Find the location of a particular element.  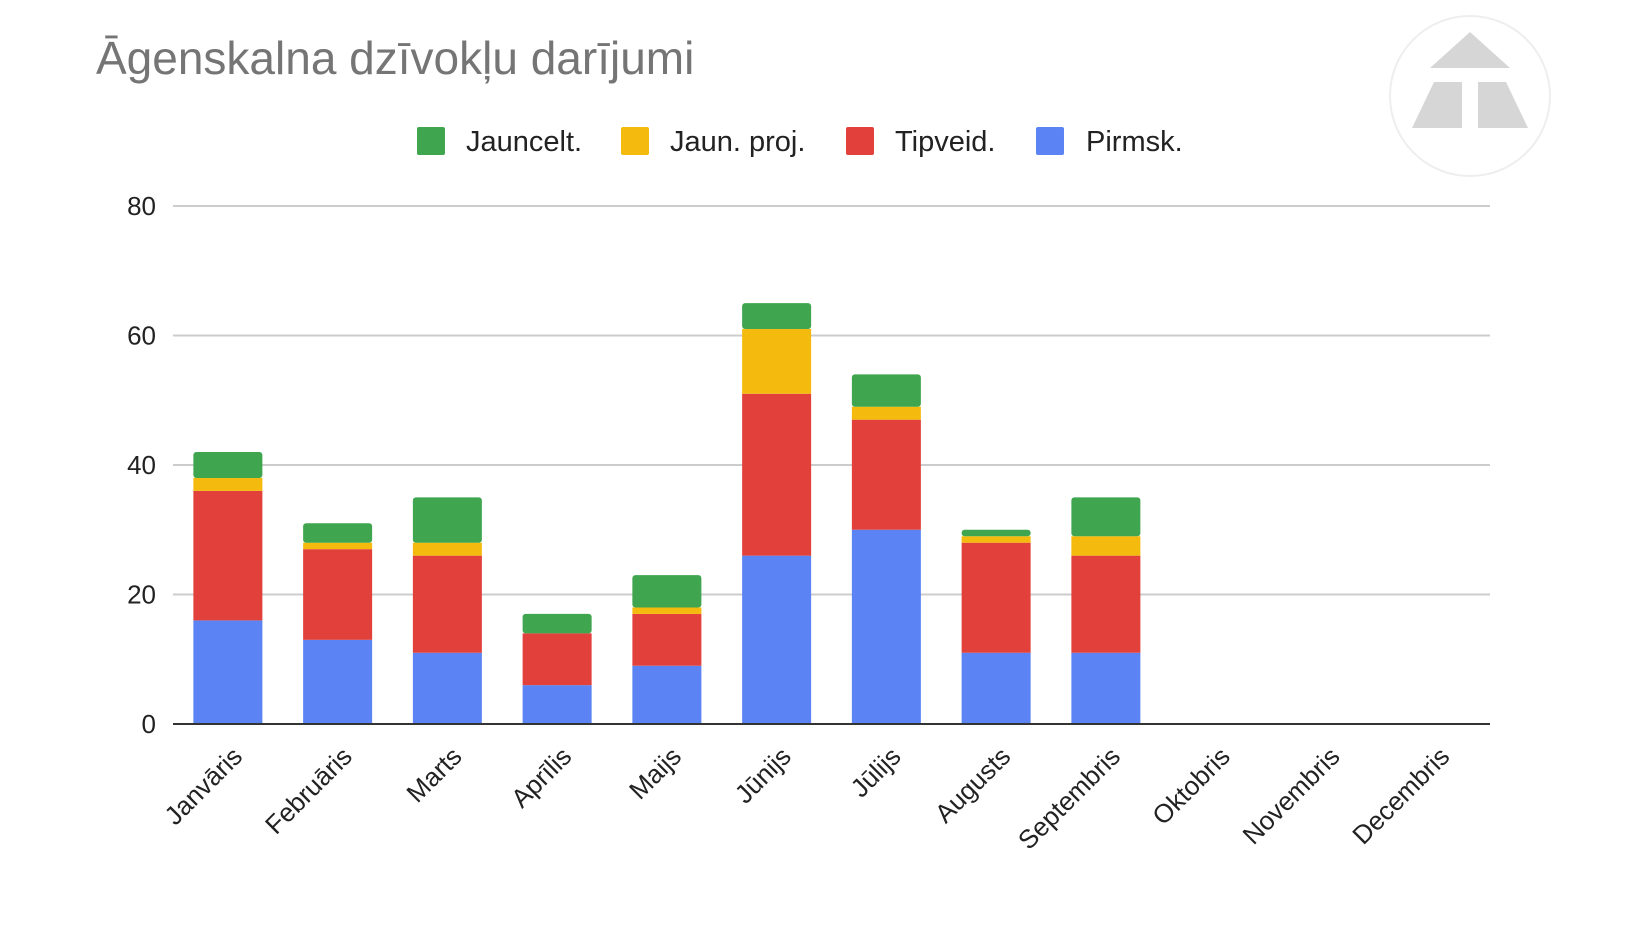

x-tick-label: Janvāris is located at coordinates (203, 786).